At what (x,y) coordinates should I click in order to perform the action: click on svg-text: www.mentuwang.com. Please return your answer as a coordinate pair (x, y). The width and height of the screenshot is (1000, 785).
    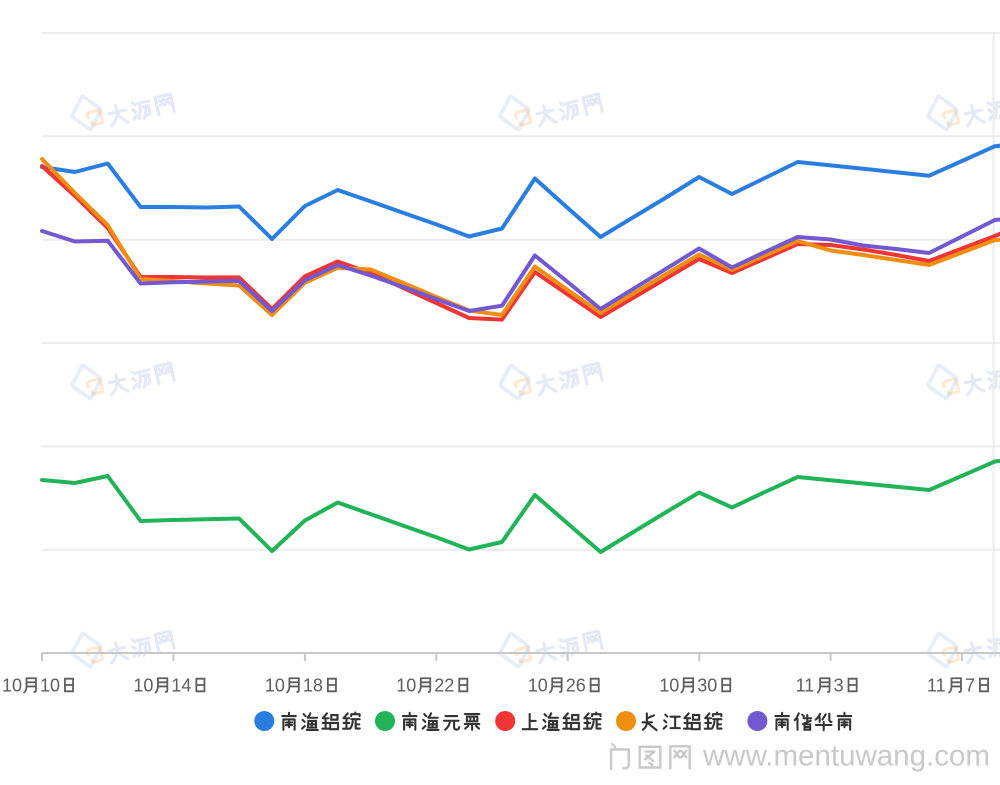
    Looking at the image, I should click on (846, 756).